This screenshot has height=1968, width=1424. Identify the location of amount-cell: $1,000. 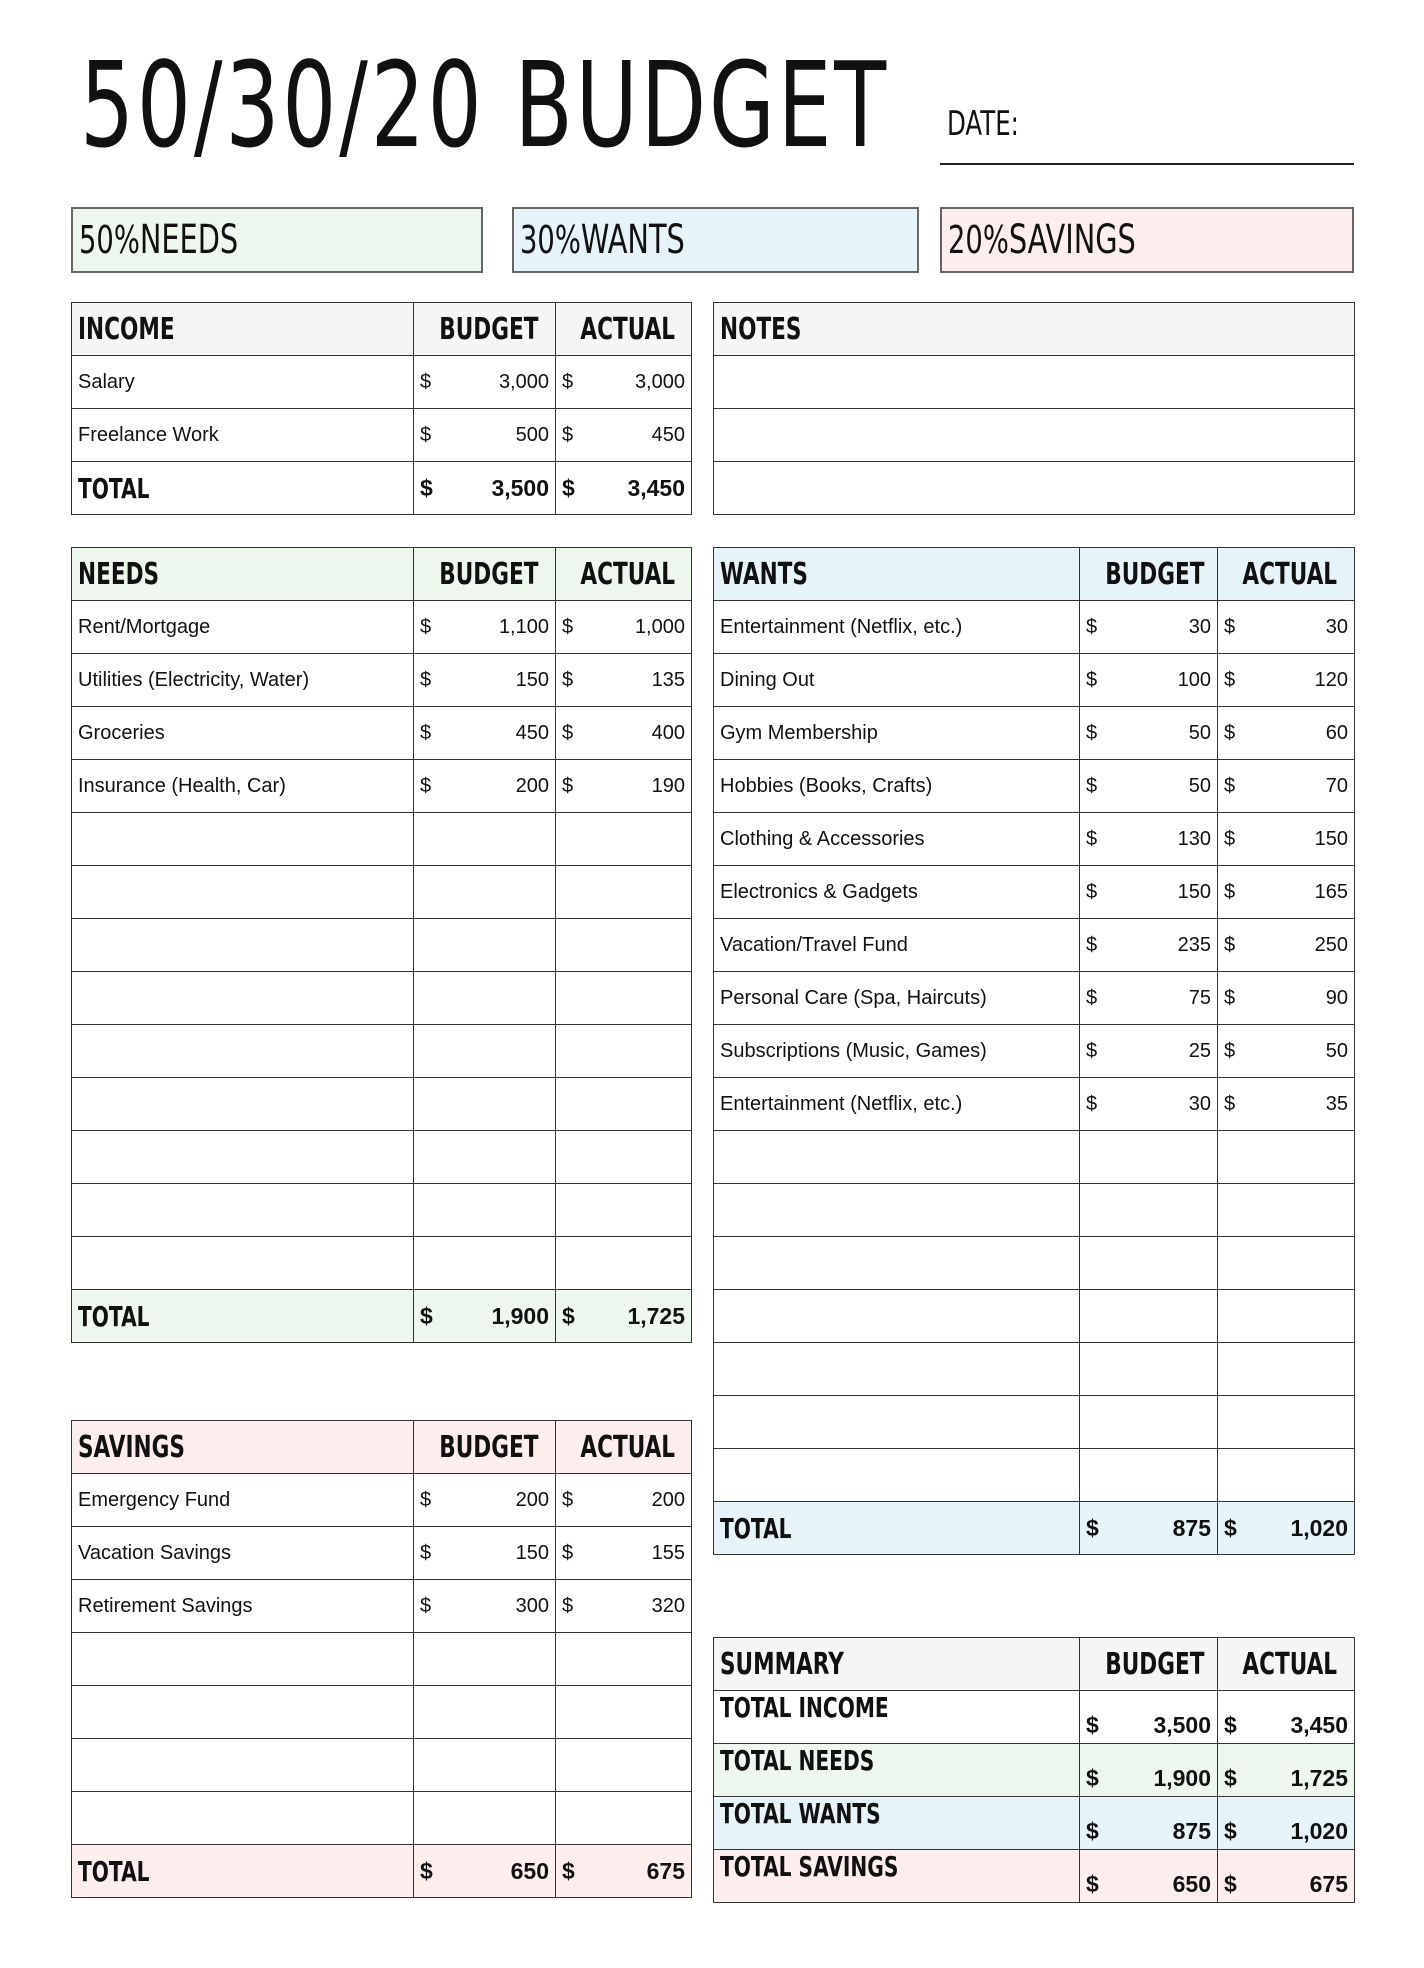
(623, 627).